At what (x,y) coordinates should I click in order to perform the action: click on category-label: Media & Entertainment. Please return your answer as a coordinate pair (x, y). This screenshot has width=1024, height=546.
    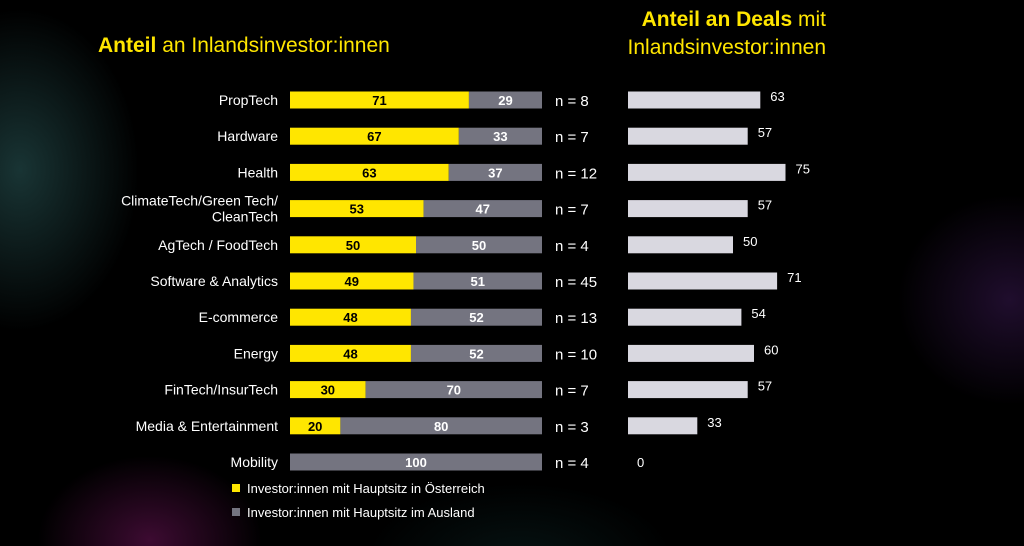
    Looking at the image, I should click on (207, 426).